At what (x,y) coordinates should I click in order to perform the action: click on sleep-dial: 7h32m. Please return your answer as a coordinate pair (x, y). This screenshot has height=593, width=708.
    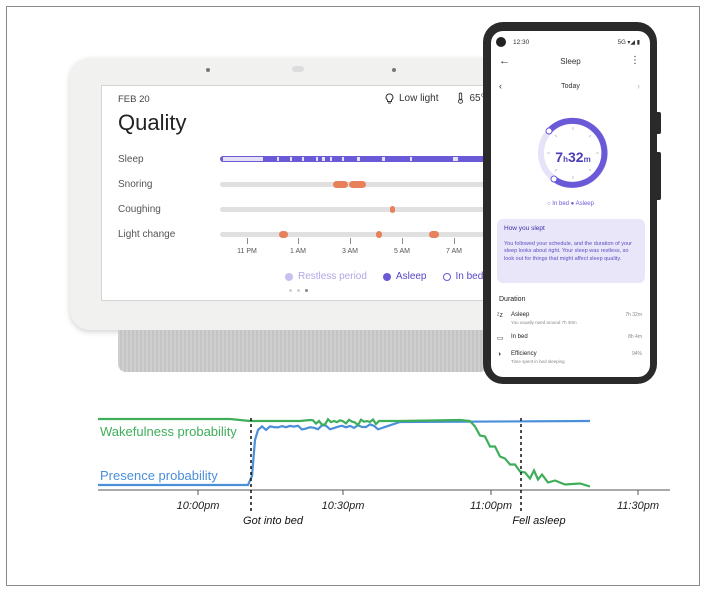
    Looking at the image, I should click on (573, 145).